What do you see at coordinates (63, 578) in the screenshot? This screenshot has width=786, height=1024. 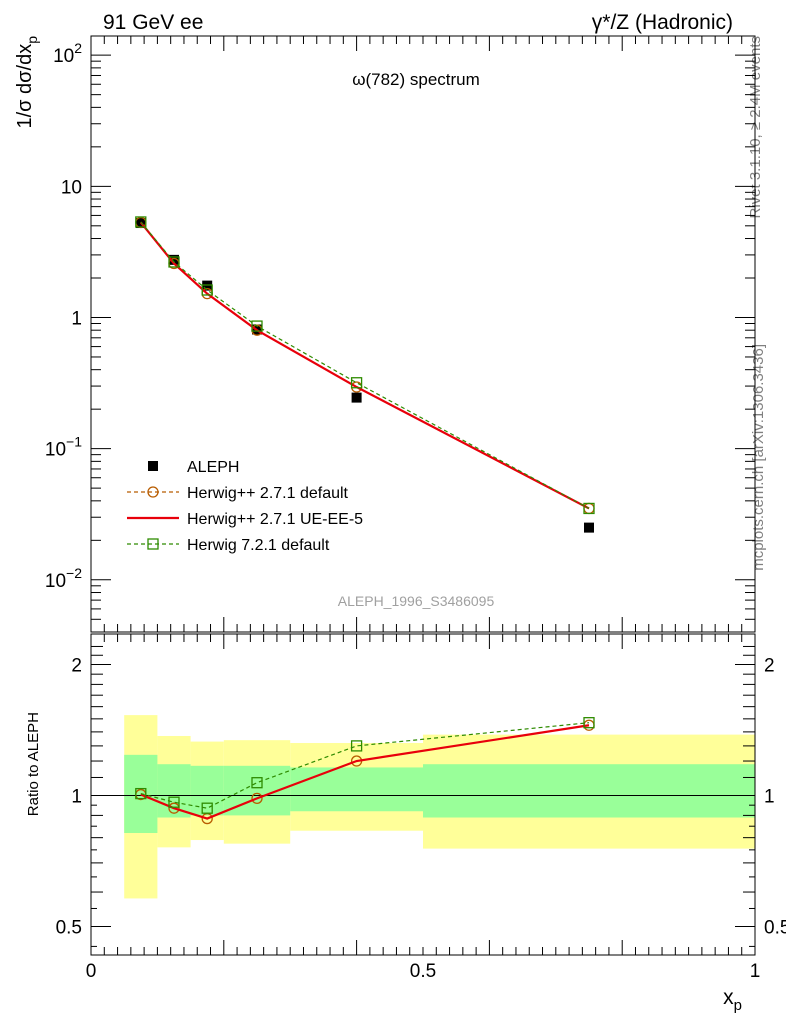 I see `main-y-tick-label: 10⁻²` at bounding box center [63, 578].